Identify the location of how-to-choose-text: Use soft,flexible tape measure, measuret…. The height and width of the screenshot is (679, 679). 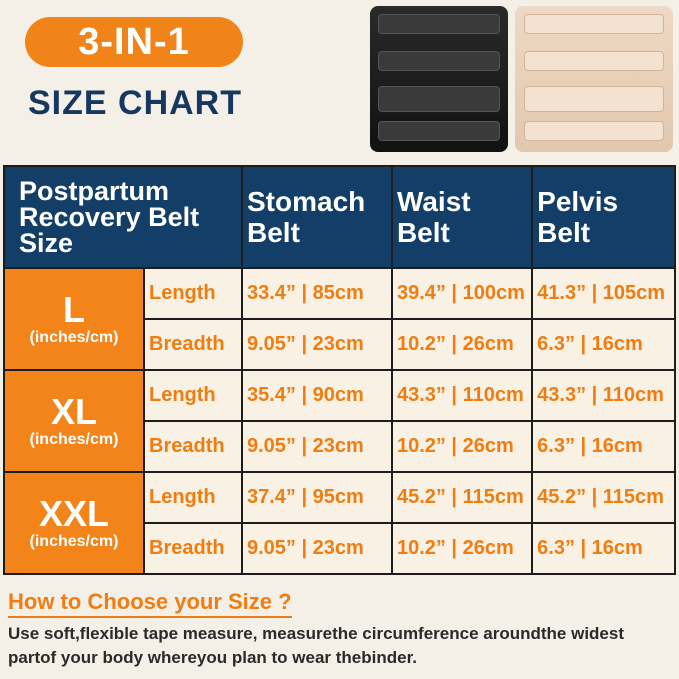
(316, 645).